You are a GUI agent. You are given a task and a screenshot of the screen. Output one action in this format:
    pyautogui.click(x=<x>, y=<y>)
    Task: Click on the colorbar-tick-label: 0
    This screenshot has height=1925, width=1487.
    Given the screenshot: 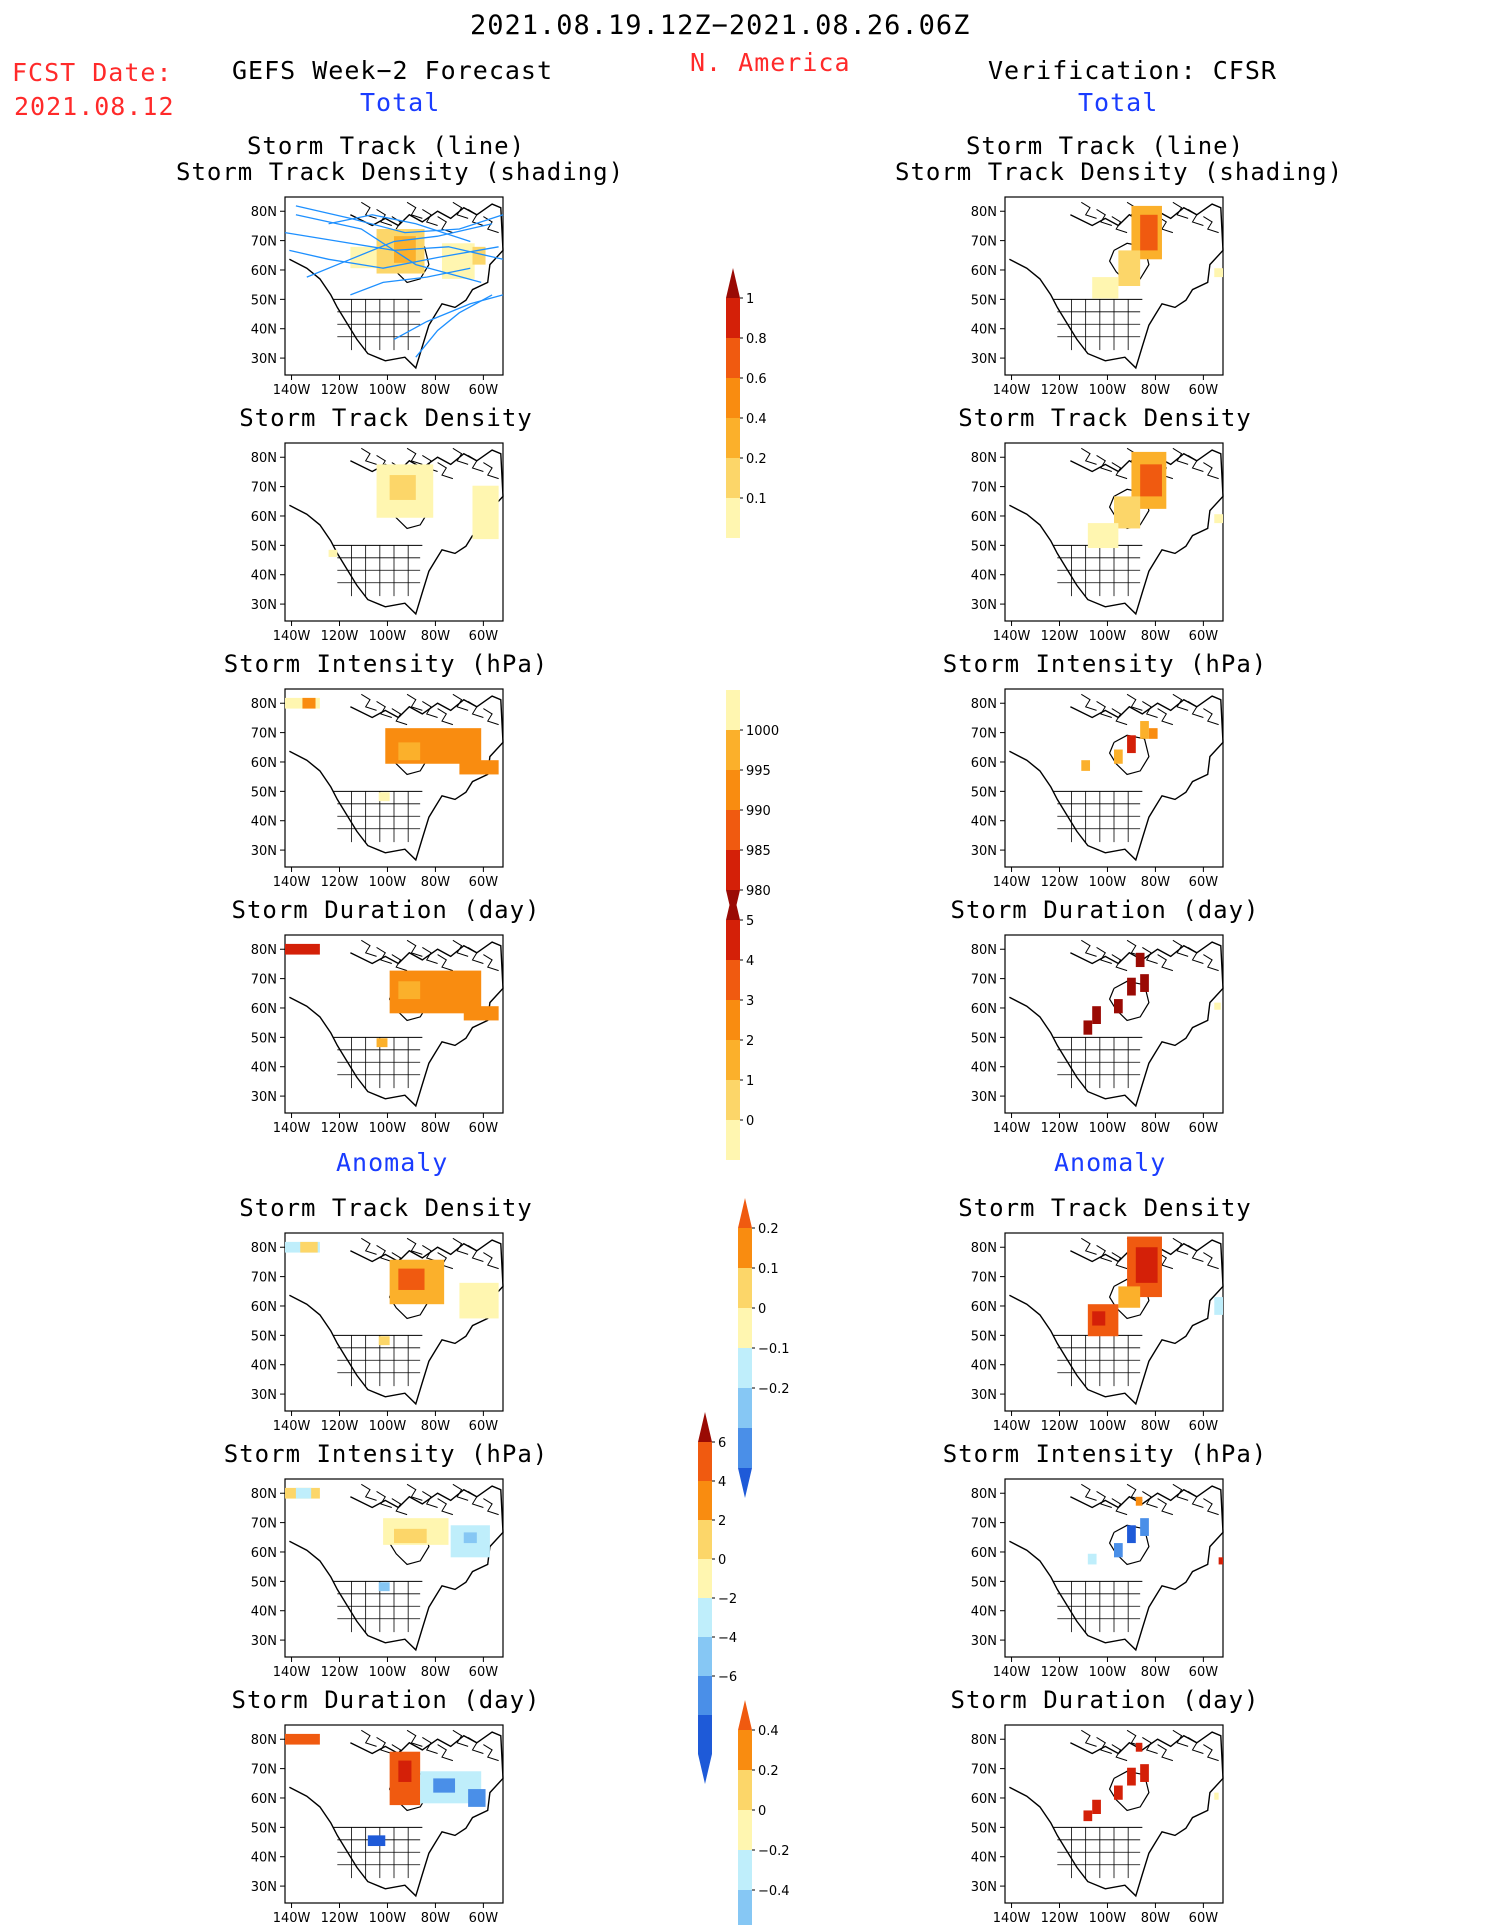 What is the action you would take?
    pyautogui.click(x=722, y=1560)
    